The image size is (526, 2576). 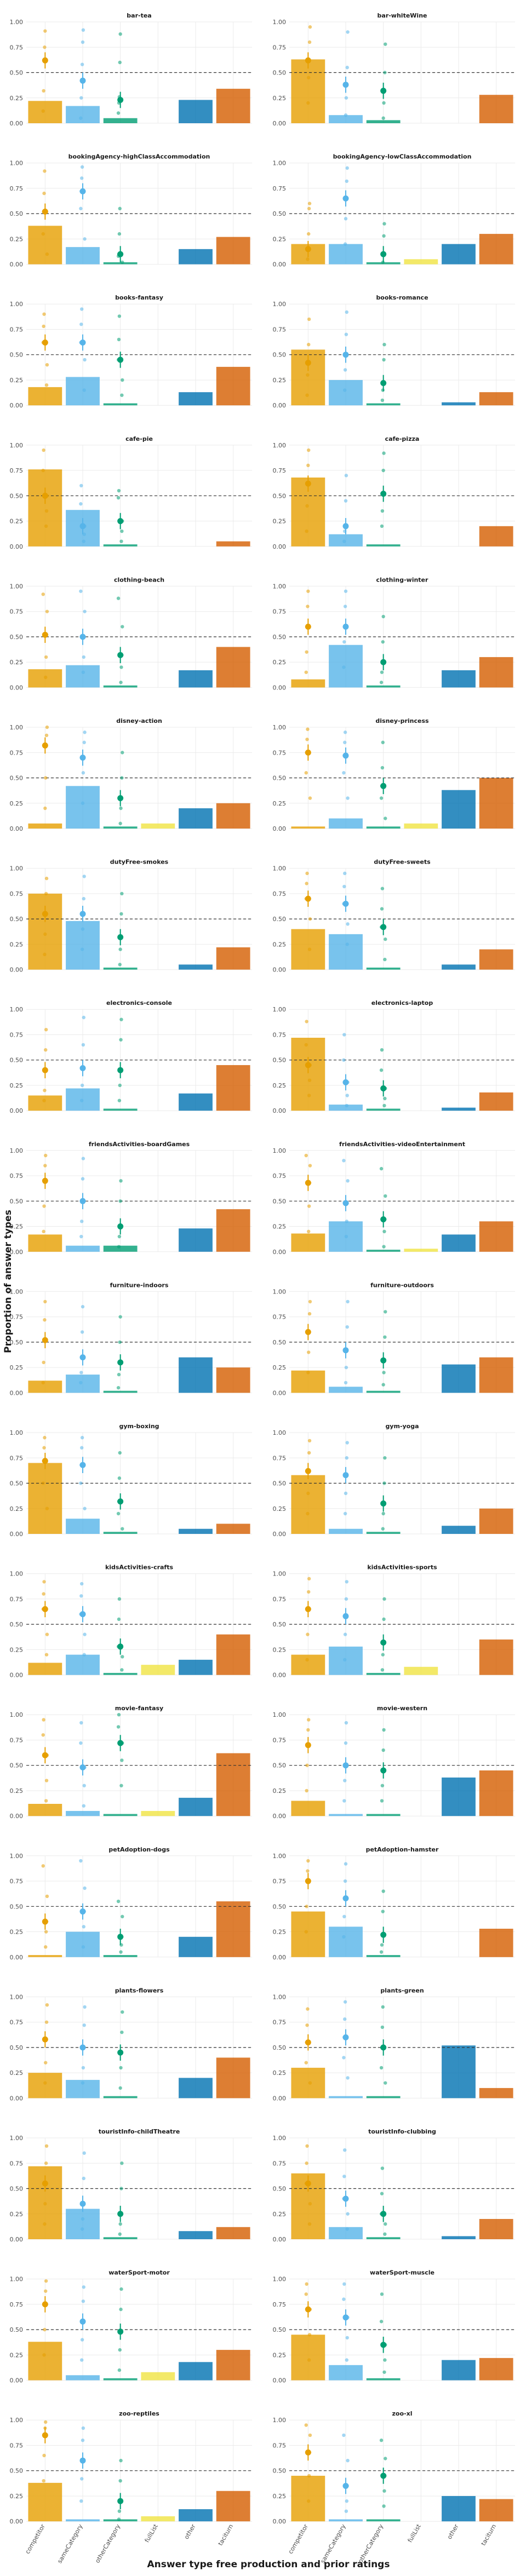 I want to click on panel-title: electronics-laptop, so click(x=402, y=1003).